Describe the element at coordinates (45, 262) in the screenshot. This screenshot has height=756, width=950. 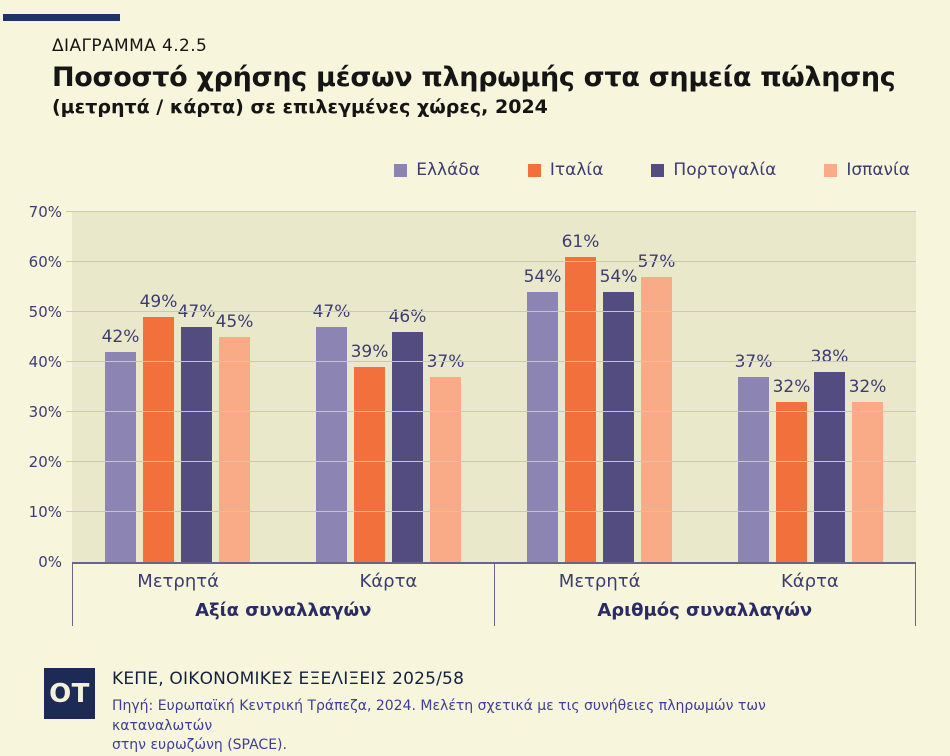
I see `y-tick-label-60: 60%` at that location.